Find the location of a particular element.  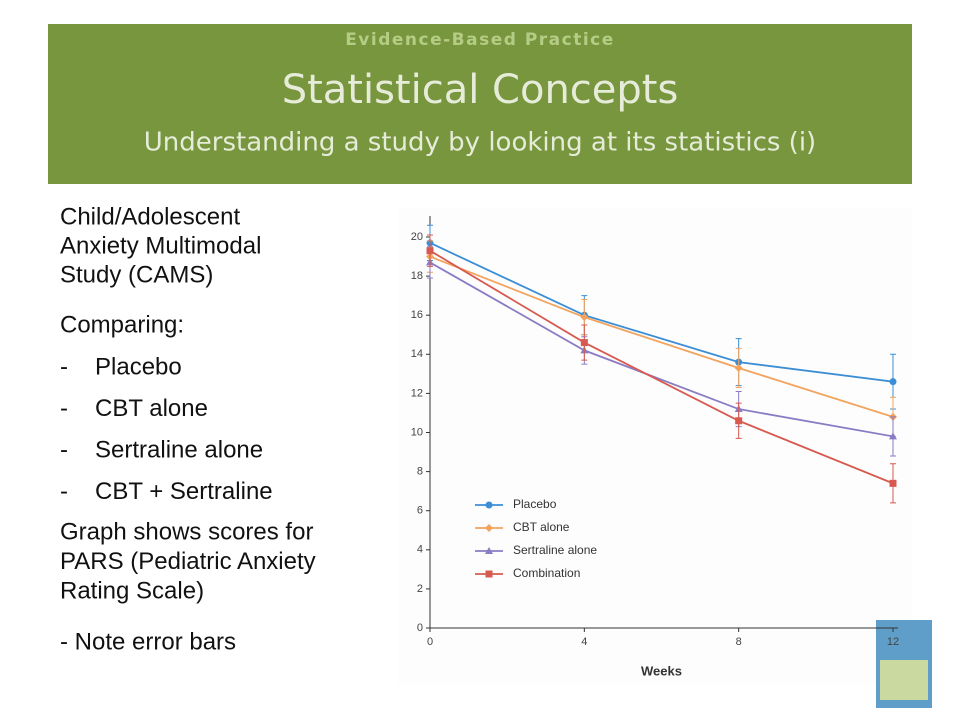

x-tick-label: 12 is located at coordinates (893, 642).